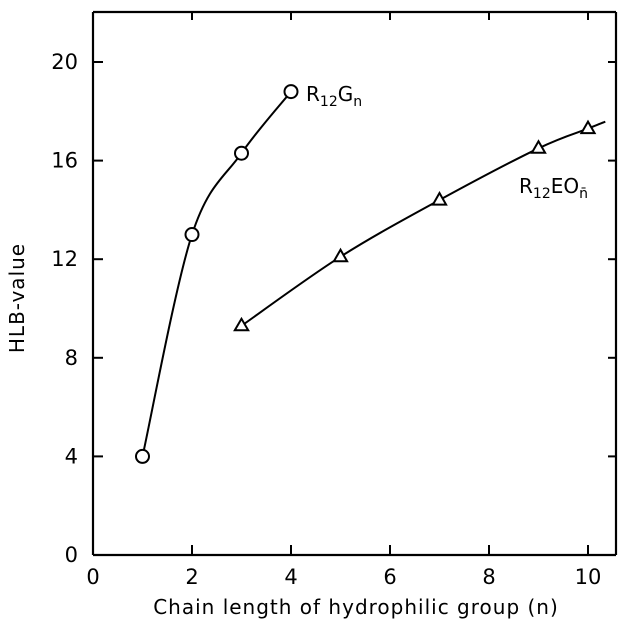 This screenshot has height=625, width=623. What do you see at coordinates (290, 577) in the screenshot?
I see `x-tick-label: 4` at bounding box center [290, 577].